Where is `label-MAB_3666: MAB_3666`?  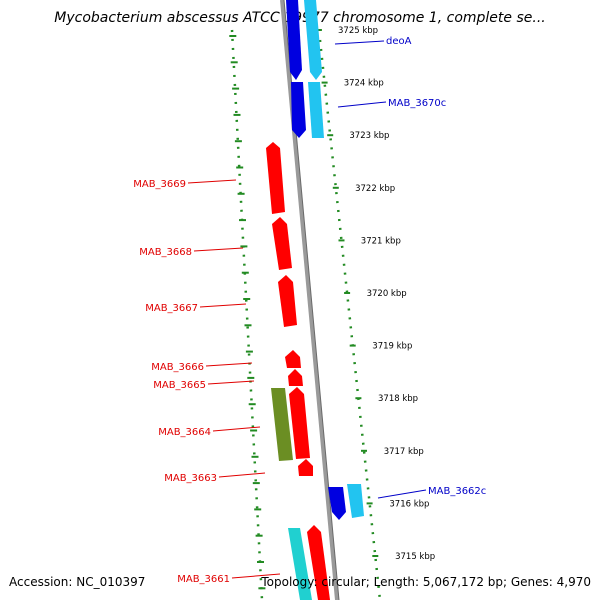
label-MAB_3666: MAB_3666 is located at coordinates (177, 367).